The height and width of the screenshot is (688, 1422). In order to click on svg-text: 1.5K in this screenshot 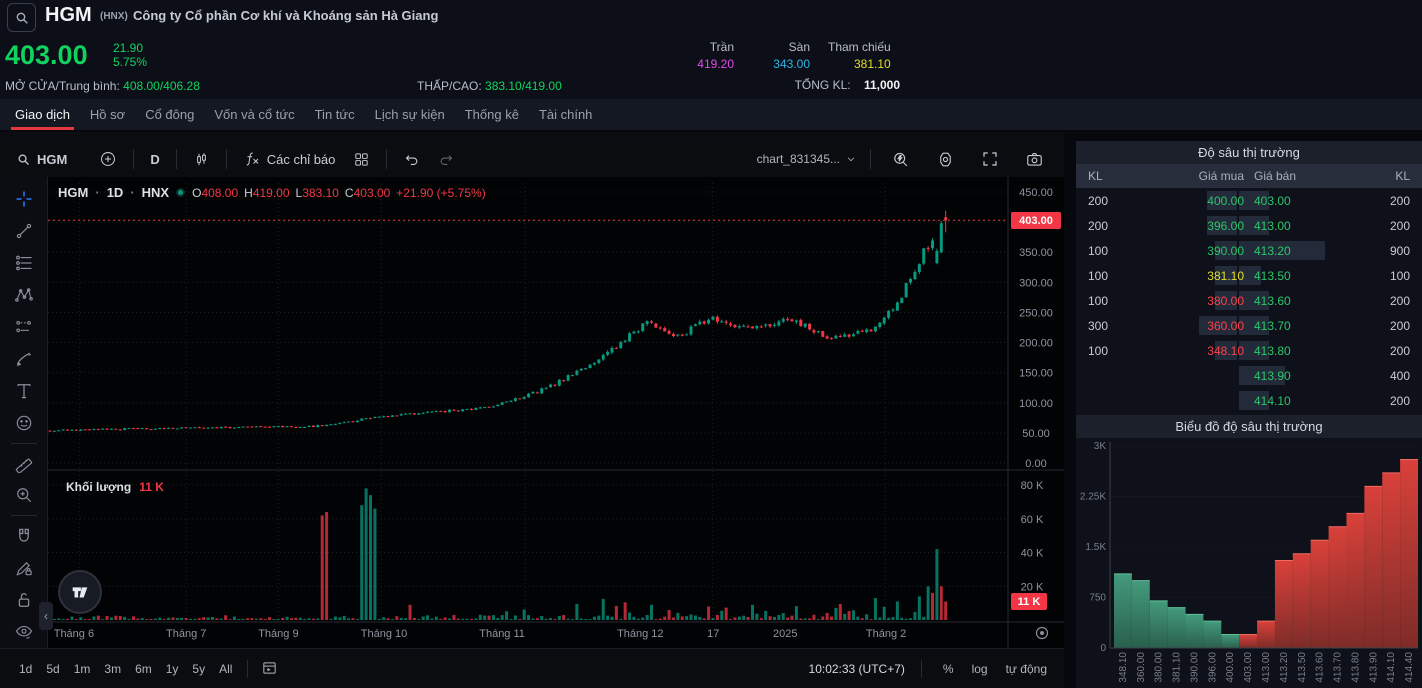, I will do `click(1095, 547)`.